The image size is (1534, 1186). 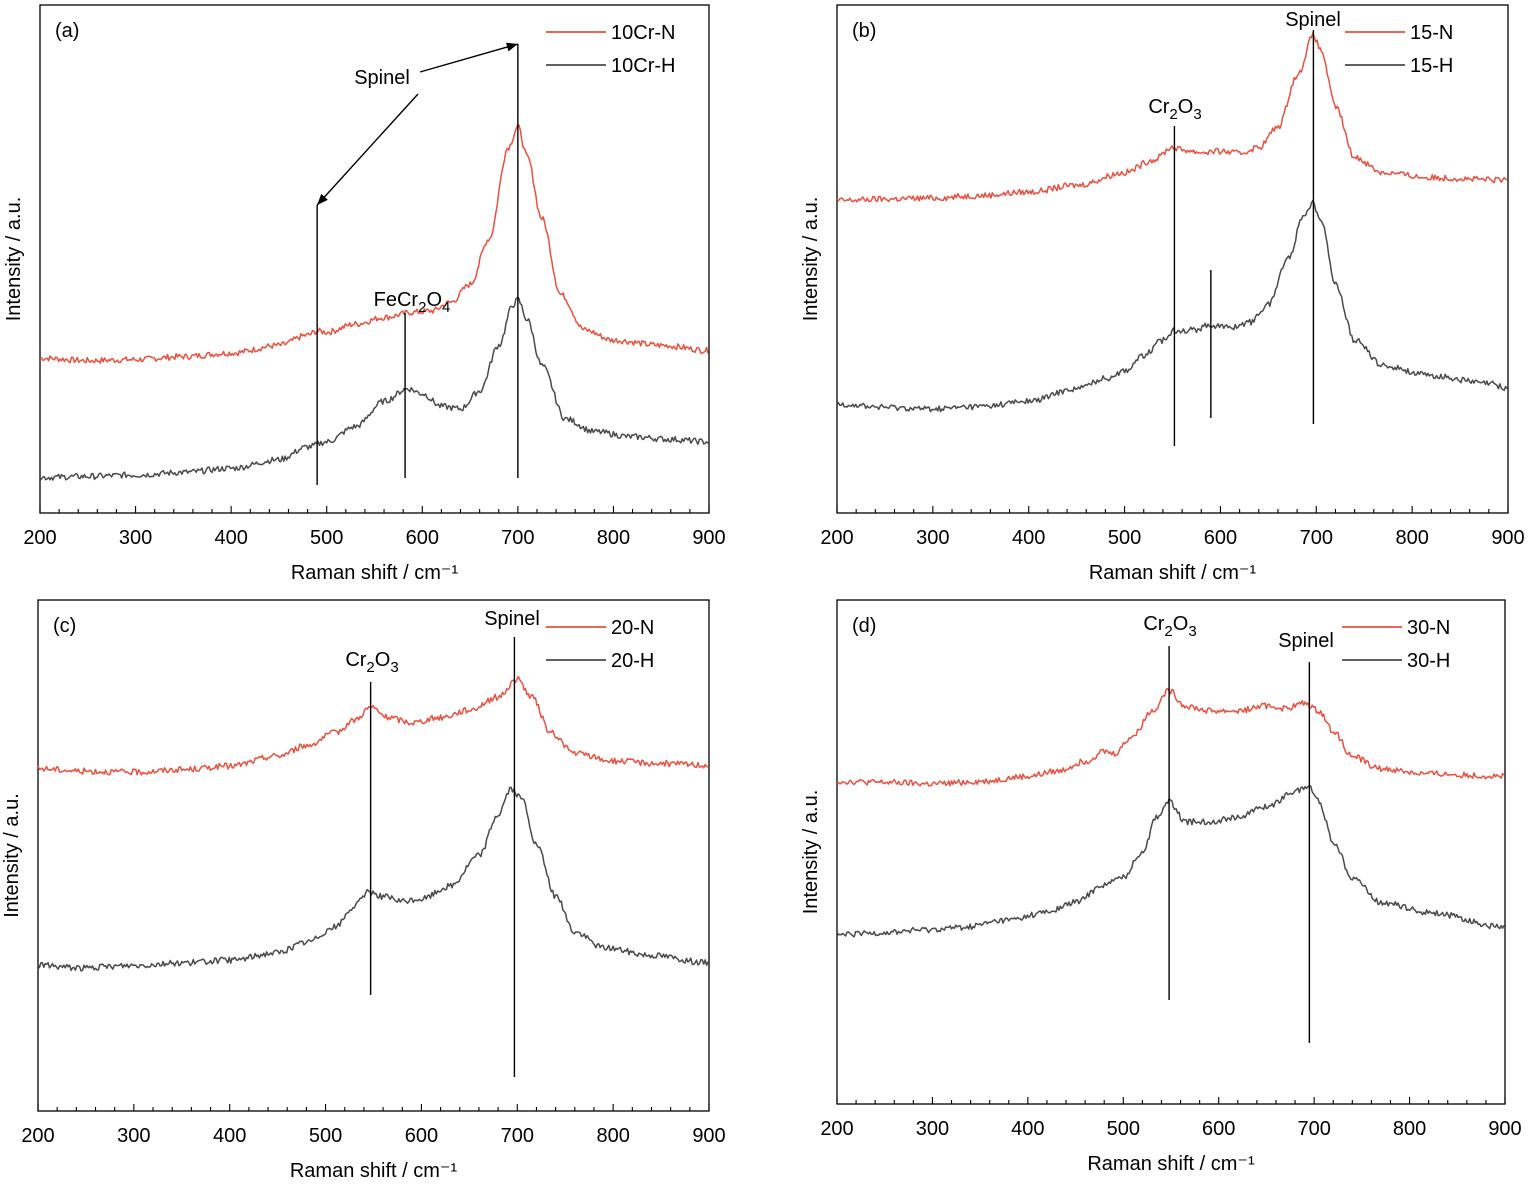 I want to click on panel-label: (a), so click(x=67, y=31).